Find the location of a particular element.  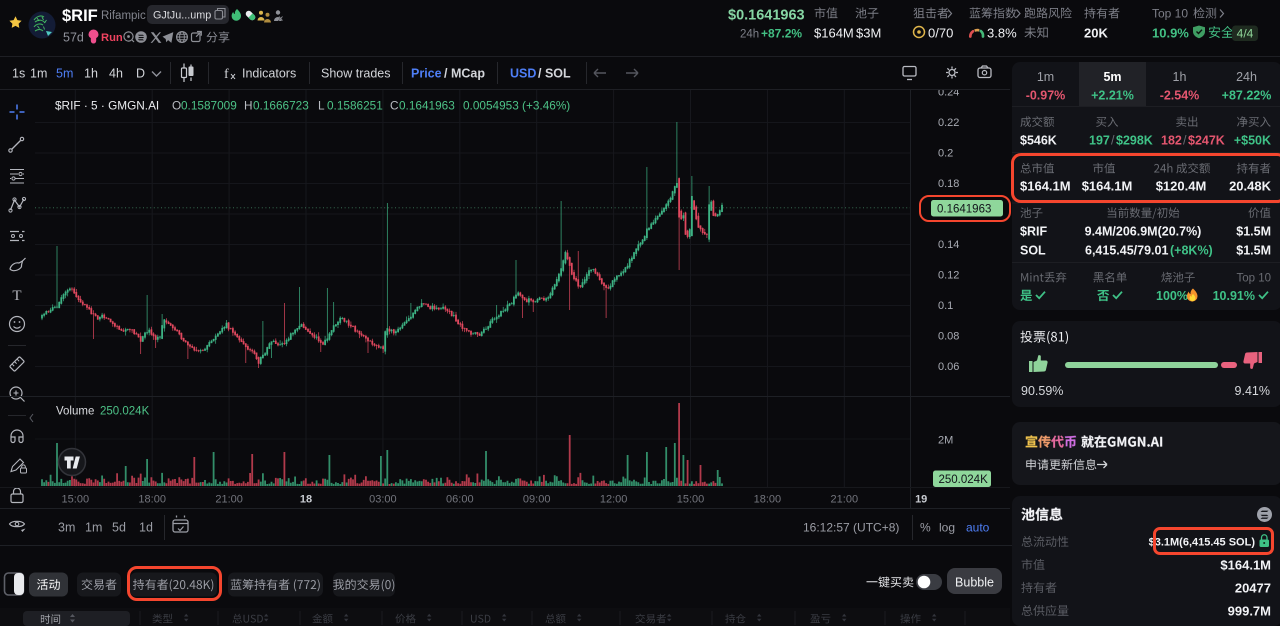

svg-text: 0.18 is located at coordinates (948, 184).